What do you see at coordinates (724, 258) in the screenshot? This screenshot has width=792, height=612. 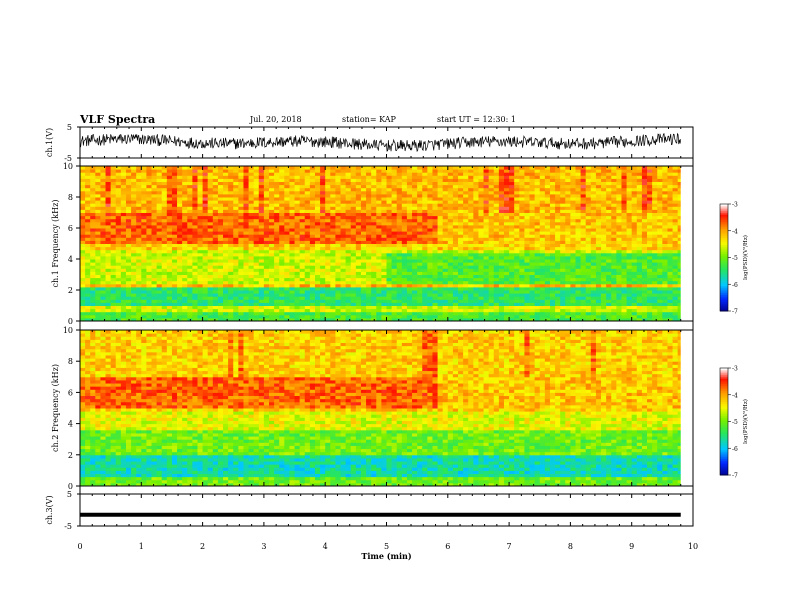 I see `ch1-colorbar` at bounding box center [724, 258].